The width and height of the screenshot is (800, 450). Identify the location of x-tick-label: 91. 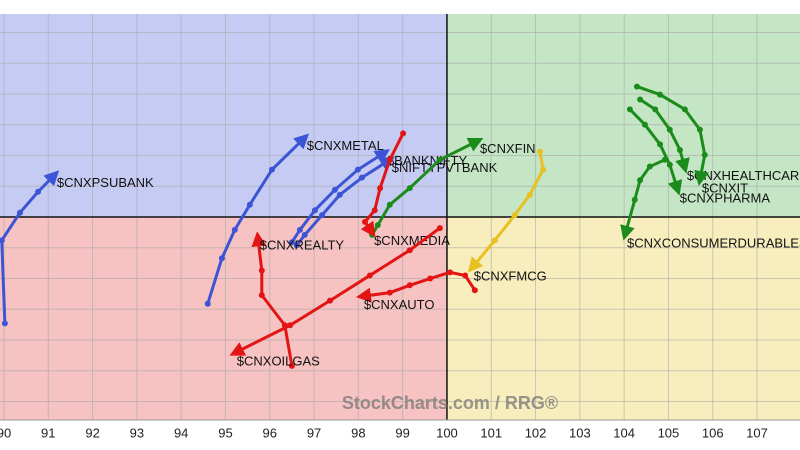
(48, 432).